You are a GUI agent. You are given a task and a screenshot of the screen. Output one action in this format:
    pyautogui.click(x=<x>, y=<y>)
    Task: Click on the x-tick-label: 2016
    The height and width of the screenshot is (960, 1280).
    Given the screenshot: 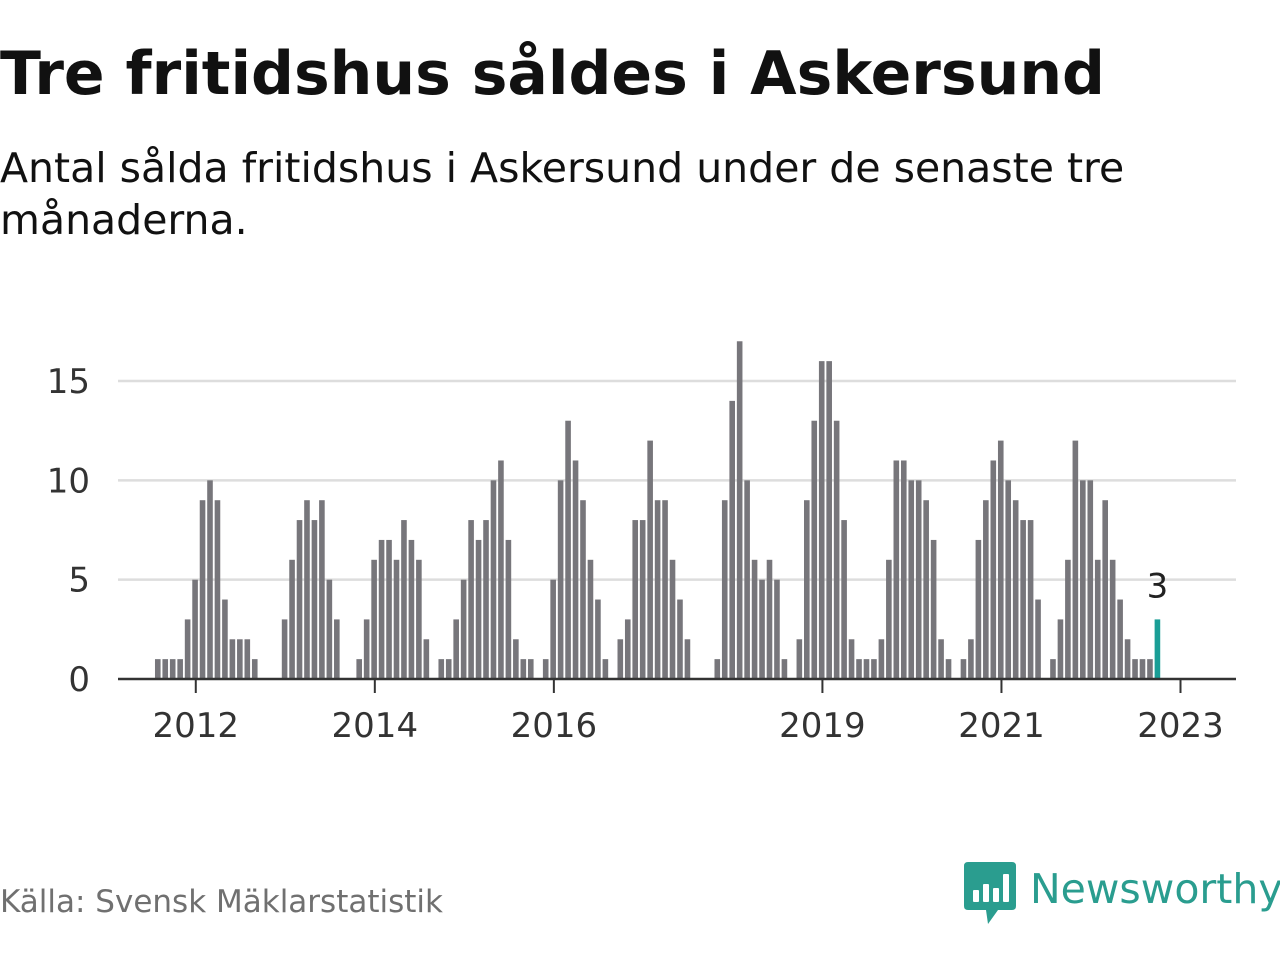 What is the action you would take?
    pyautogui.click(x=554, y=726)
    